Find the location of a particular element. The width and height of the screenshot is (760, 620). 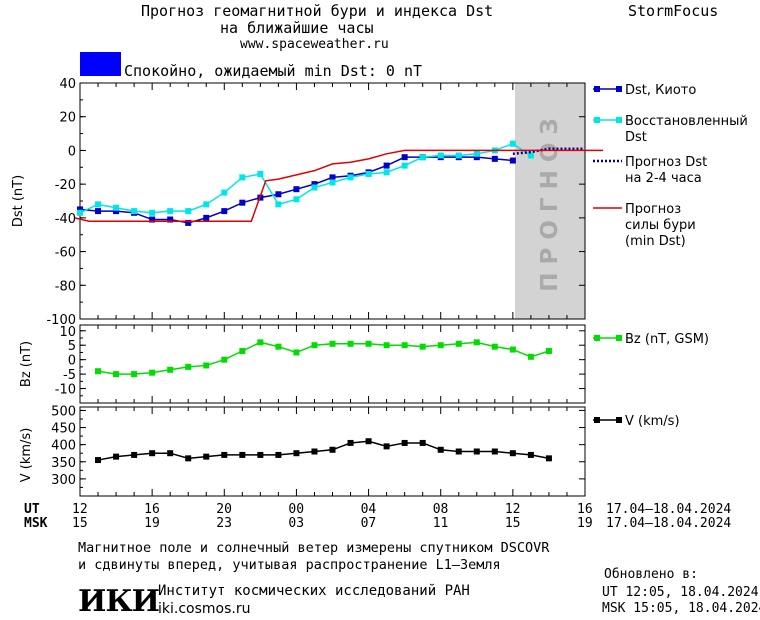

y-tick-label: -10 is located at coordinates (65, 390).